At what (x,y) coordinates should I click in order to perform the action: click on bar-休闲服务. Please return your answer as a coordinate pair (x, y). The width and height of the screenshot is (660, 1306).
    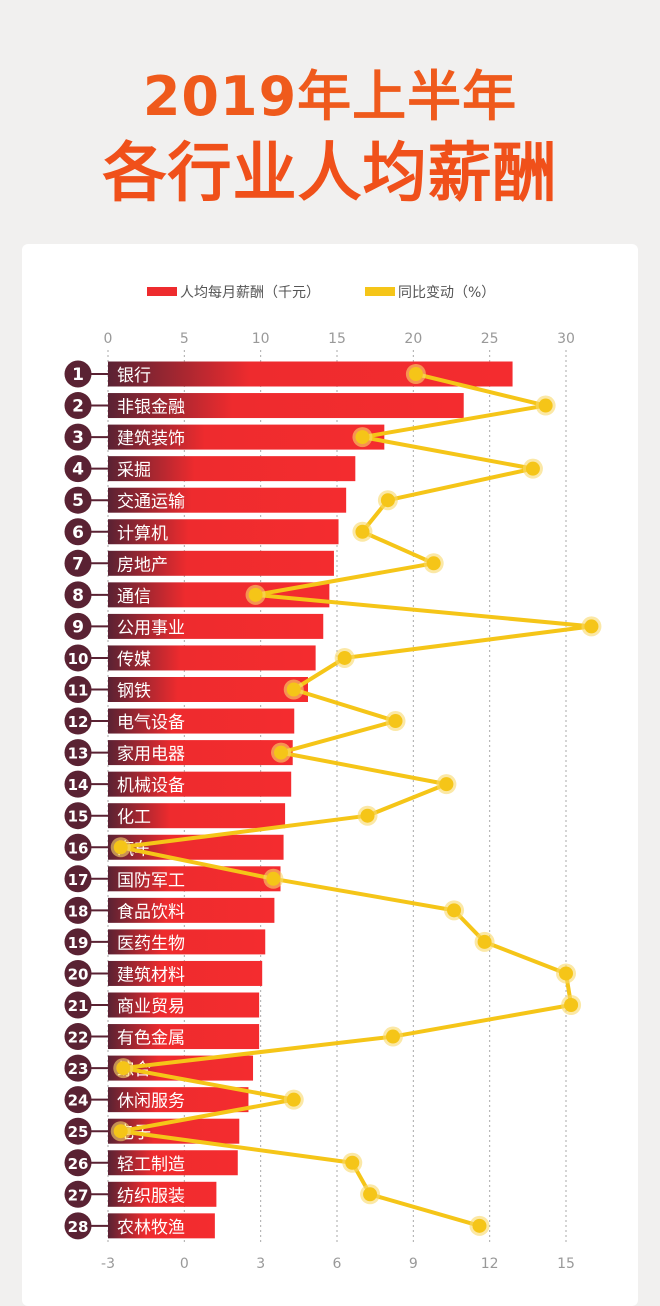
    Looking at the image, I should click on (178, 1100).